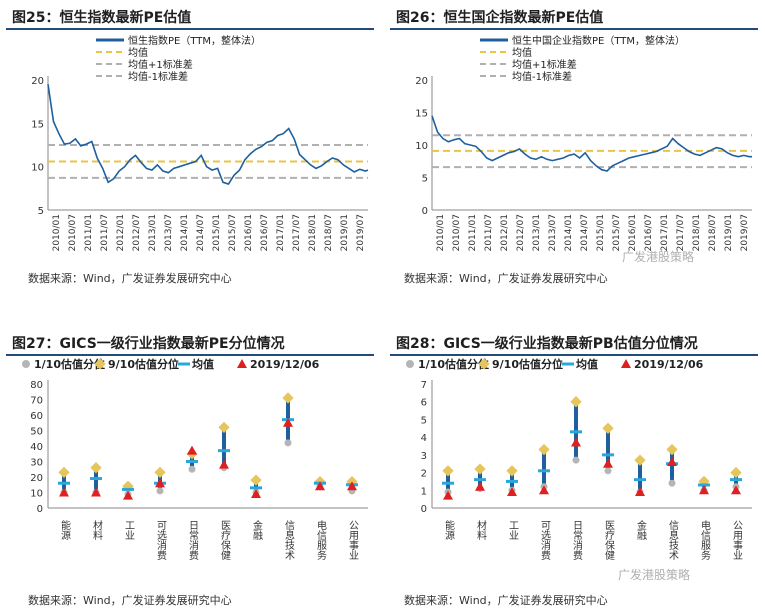 This screenshot has height=616, width=765. Describe the element at coordinates (36, 385) in the screenshot. I see `y-tick-label: 80` at that location.